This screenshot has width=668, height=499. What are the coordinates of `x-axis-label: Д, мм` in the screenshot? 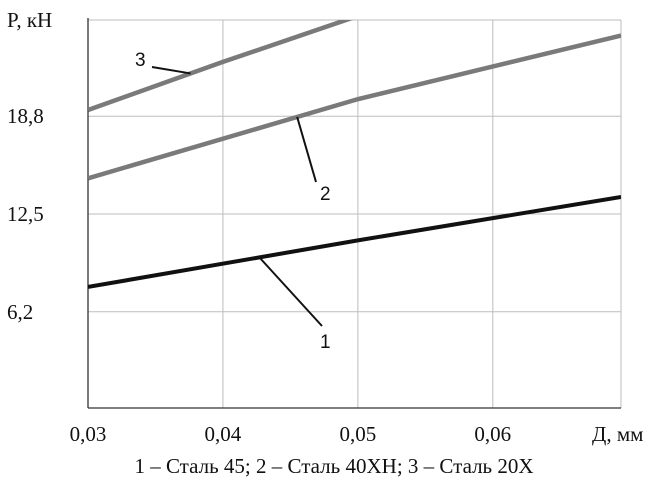 It's located at (617, 434).